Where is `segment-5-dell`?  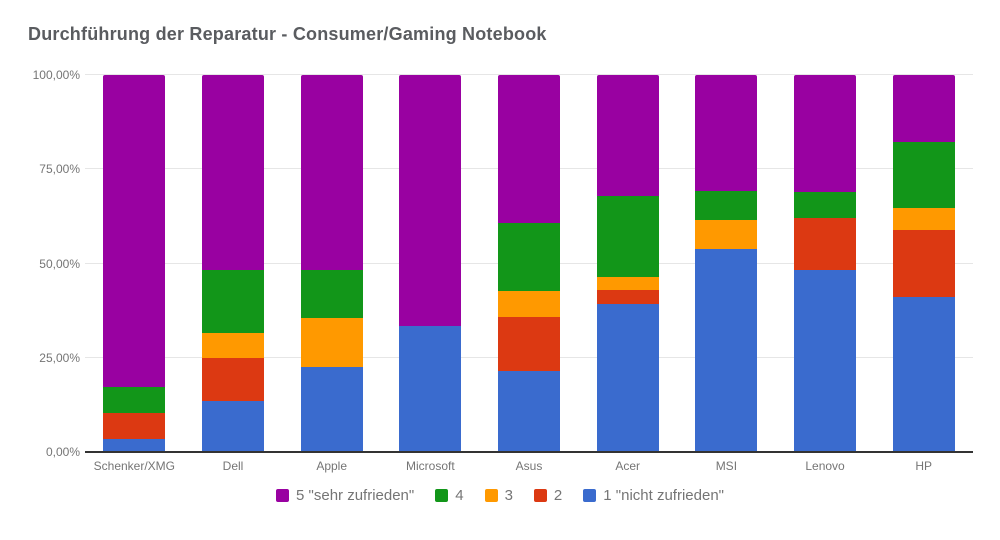
segment-5-dell is located at coordinates (233, 173).